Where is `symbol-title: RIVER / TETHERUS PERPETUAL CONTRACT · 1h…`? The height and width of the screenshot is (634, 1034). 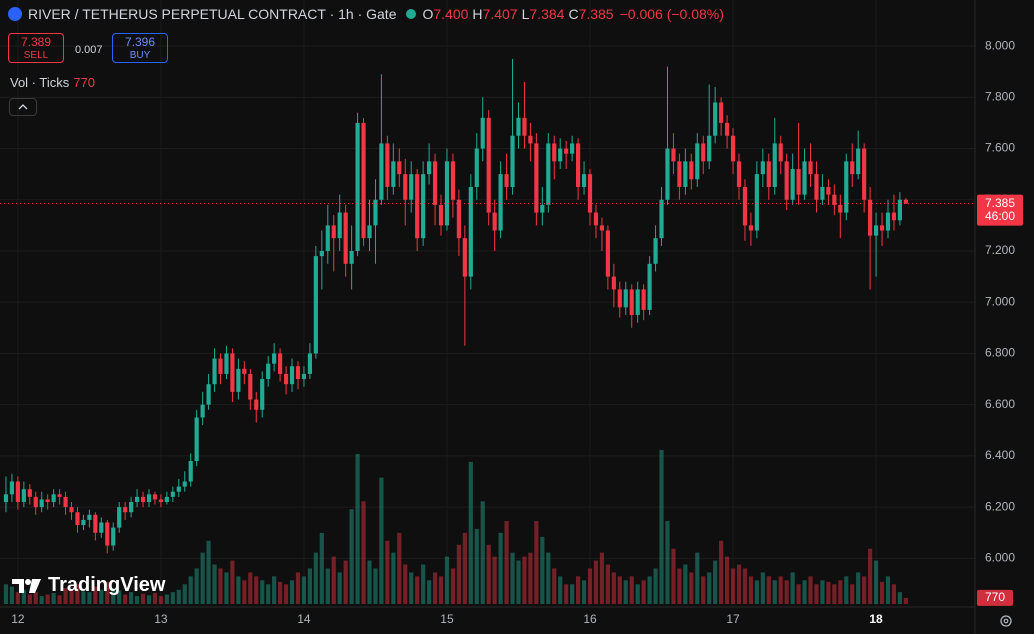
symbol-title: RIVER / TETHERUS PERPETUAL CONTRACT · 1h… is located at coordinates (212, 14).